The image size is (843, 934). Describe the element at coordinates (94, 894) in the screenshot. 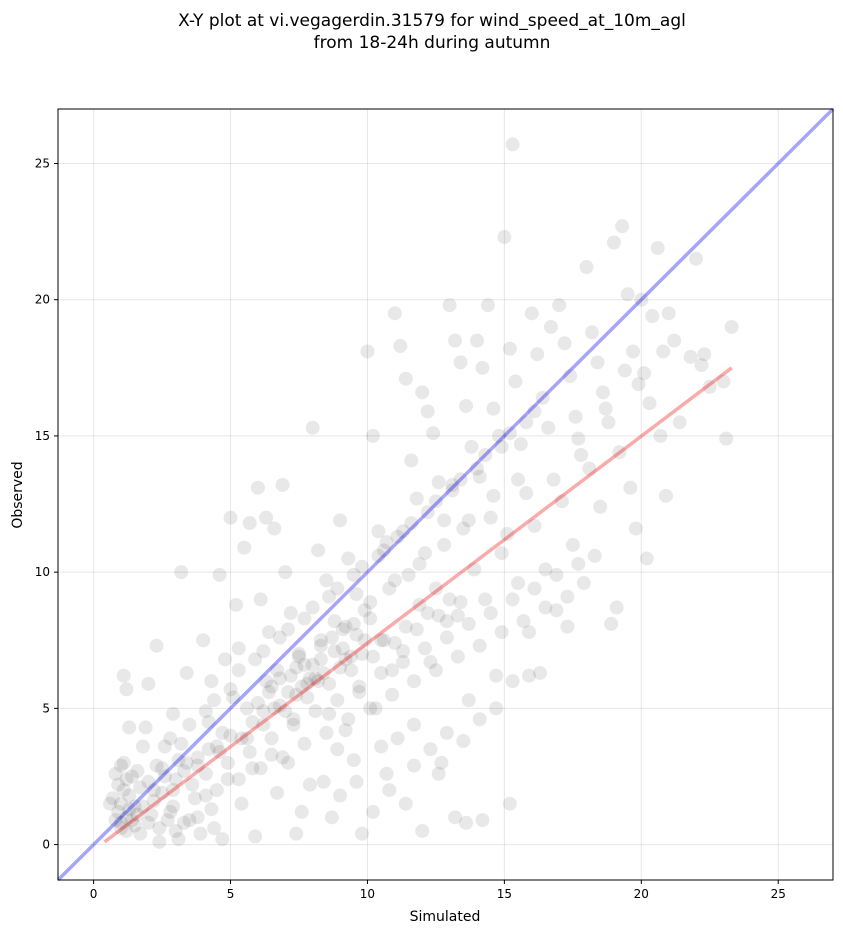

I see `x-tick-label: 0` at that location.